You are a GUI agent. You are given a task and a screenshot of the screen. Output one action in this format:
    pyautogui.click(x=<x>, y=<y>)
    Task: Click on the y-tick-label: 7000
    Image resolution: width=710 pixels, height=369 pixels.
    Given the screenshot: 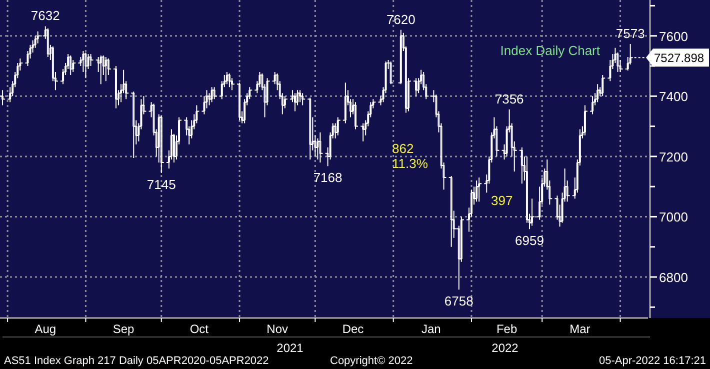 What is the action you would take?
    pyautogui.click(x=673, y=217)
    